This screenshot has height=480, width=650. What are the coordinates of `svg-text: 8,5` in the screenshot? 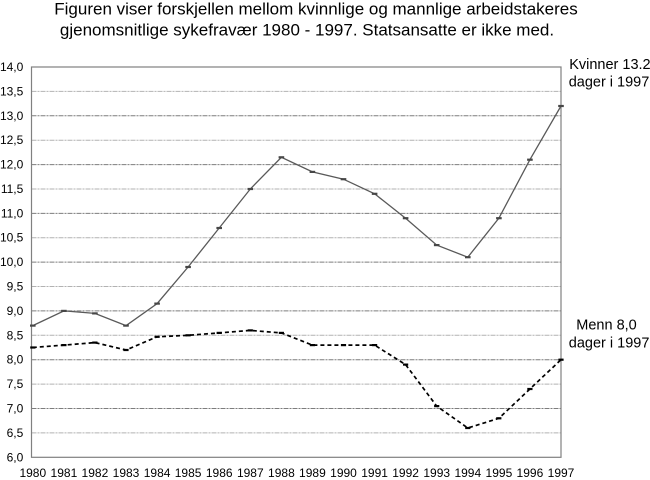 It's located at (15, 335).